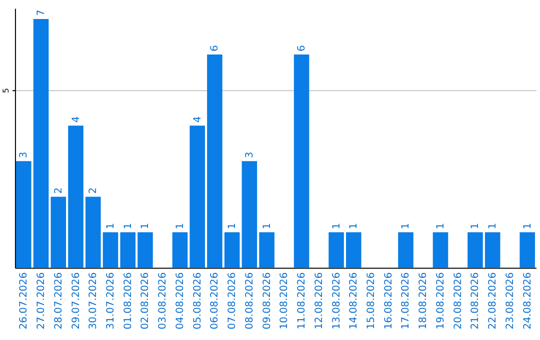  I want to click on x-tick-label: 22.08.2026, so click(493, 301).